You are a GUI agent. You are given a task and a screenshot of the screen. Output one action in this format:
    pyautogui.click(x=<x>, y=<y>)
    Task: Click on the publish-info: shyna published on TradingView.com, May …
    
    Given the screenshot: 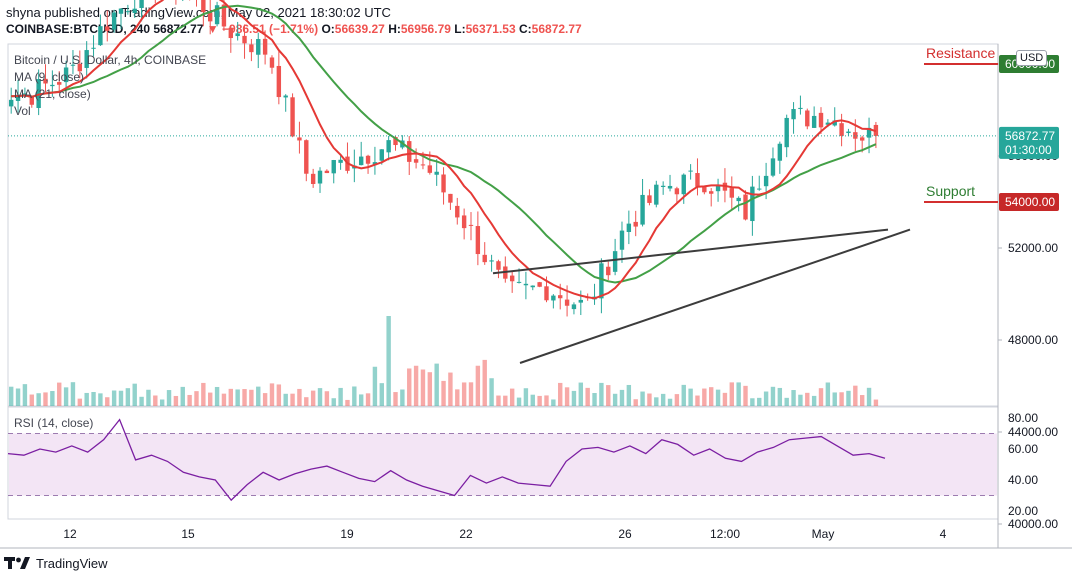 What is the action you would take?
    pyautogui.click(x=198, y=12)
    